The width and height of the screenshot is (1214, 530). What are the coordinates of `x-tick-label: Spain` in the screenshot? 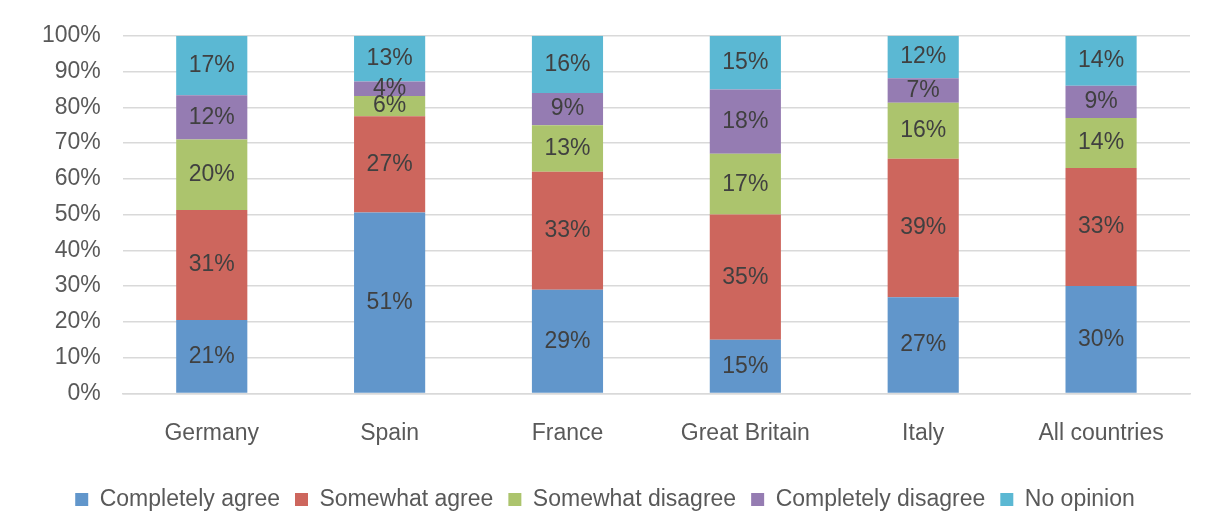 It's located at (390, 431).